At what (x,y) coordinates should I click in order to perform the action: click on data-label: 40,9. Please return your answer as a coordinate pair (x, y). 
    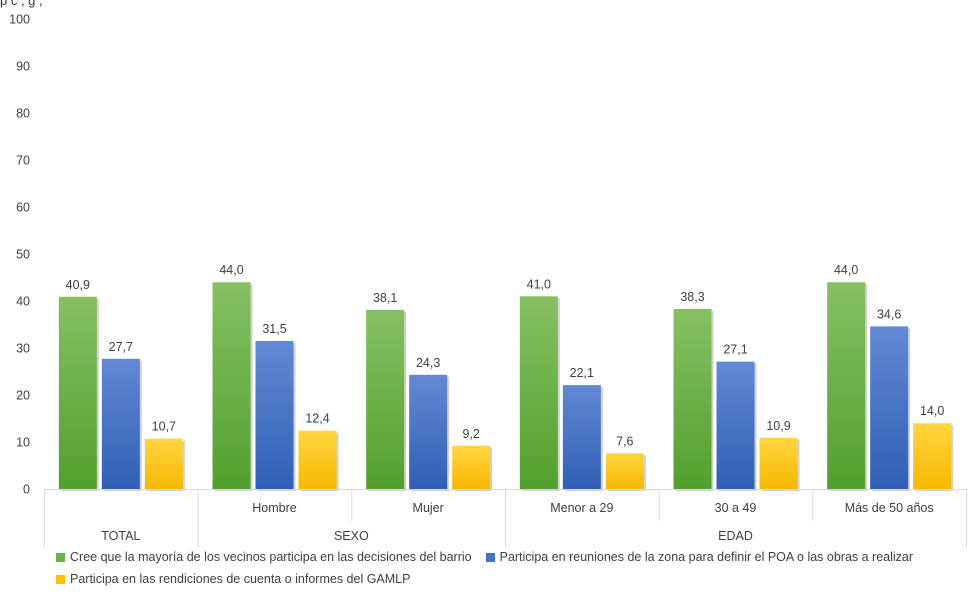
    Looking at the image, I should click on (78, 285).